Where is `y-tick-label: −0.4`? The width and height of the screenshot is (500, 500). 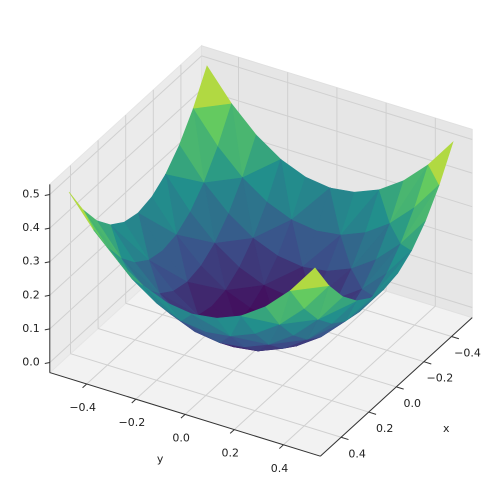
y-tick-label: −0.4 is located at coordinates (82, 407).